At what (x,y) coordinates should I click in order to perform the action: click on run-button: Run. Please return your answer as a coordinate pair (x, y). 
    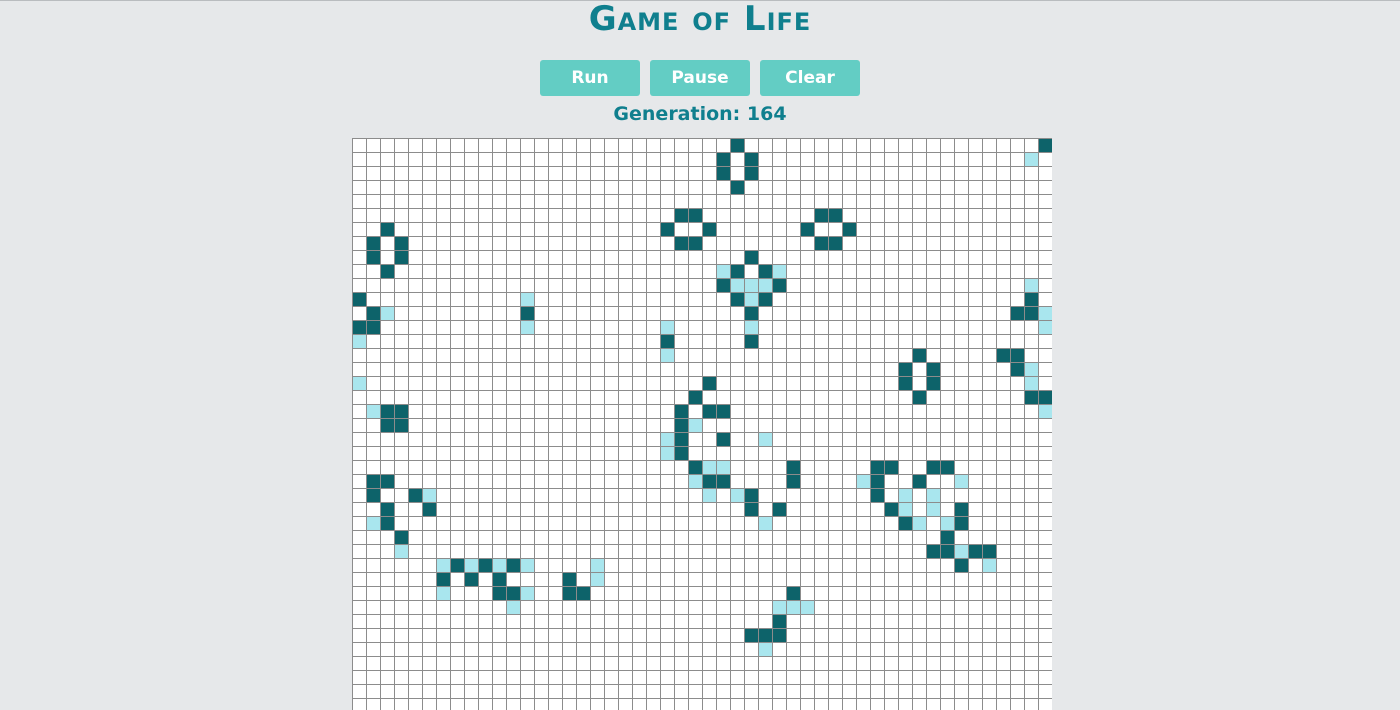
    Looking at the image, I should click on (590, 78).